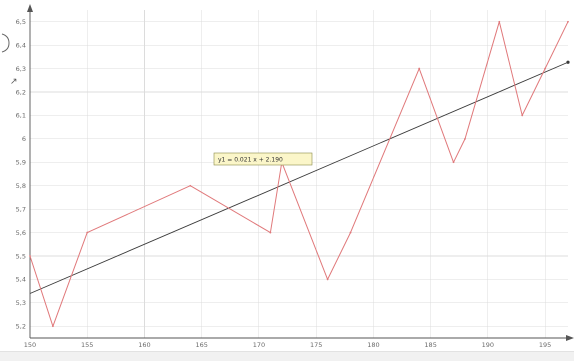 Image resolution: width=574 pixels, height=361 pixels. What do you see at coordinates (14, 82) in the screenshot?
I see `arrow-marker-icon: ↗` at bounding box center [14, 82].